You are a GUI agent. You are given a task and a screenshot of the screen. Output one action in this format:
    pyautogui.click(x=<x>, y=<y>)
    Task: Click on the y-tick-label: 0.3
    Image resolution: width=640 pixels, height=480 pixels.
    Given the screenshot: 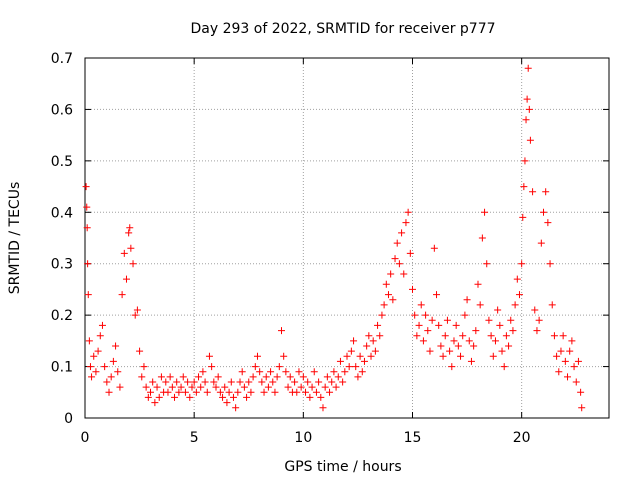 What is the action you would take?
    pyautogui.click(x=62, y=265)
    